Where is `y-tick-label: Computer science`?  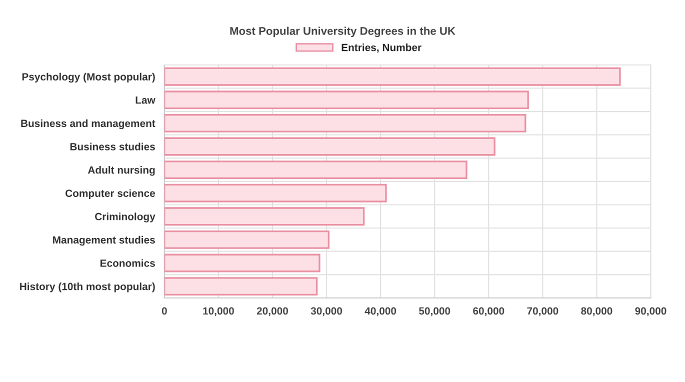 y-tick-label: Computer science is located at coordinates (111, 194).